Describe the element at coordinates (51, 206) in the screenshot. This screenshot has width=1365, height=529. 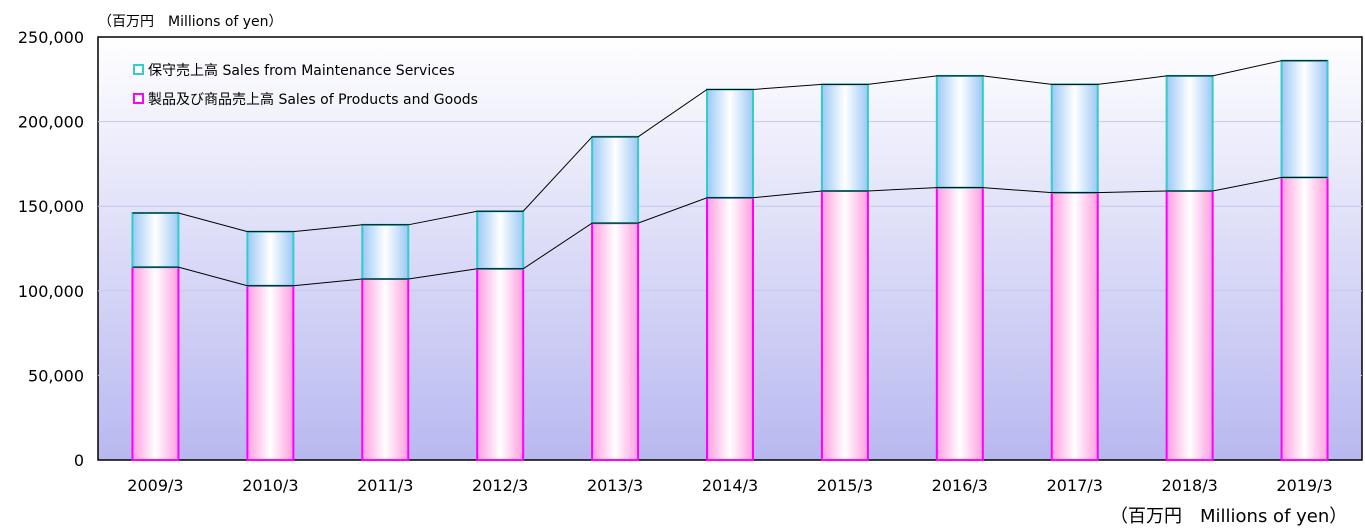
I see `y-tick-label: 150,000` at that location.